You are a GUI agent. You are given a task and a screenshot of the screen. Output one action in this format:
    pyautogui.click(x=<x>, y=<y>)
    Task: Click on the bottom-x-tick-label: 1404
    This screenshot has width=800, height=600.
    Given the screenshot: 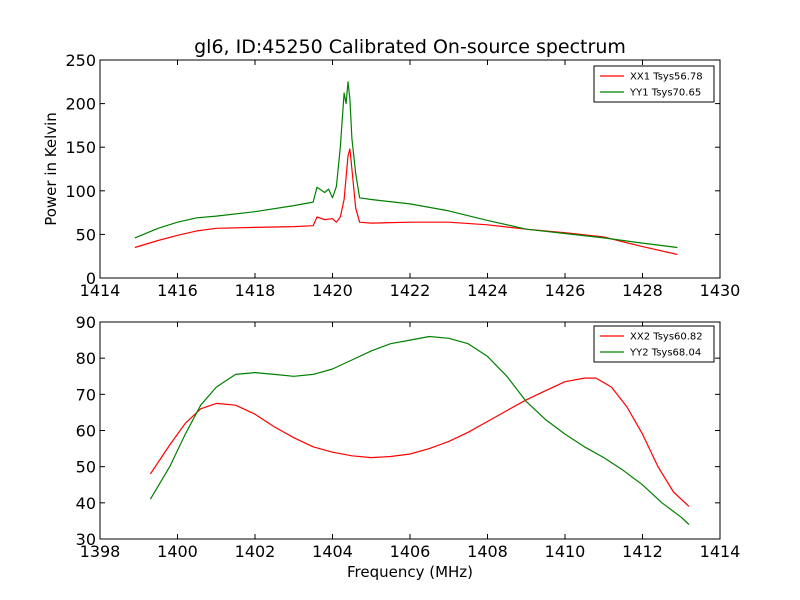 What is the action you would take?
    pyautogui.click(x=332, y=551)
    